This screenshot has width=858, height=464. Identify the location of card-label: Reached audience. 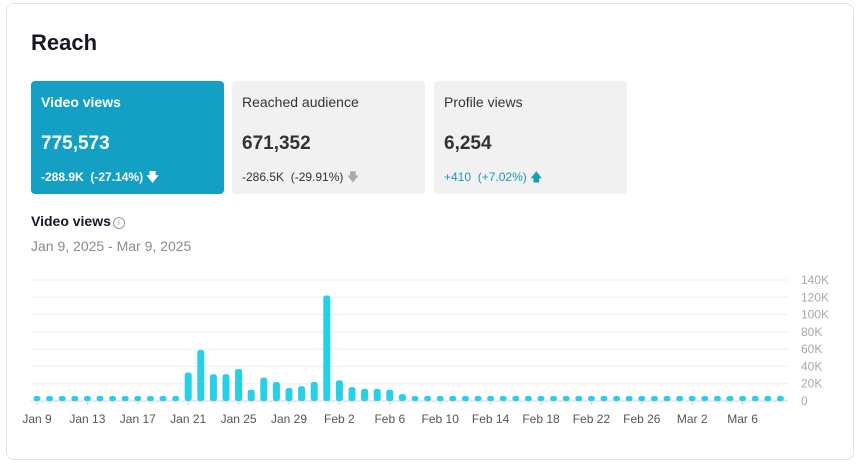
(300, 102).